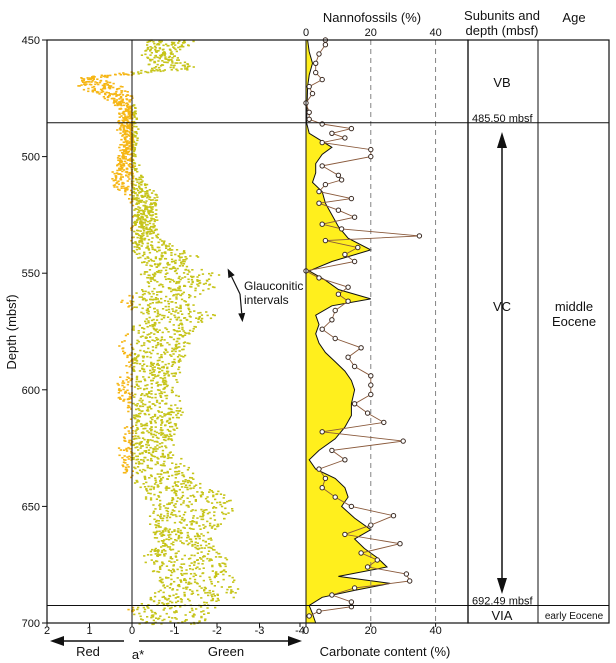  I want to click on glauconitic-arrow-head, so click(231, 273).